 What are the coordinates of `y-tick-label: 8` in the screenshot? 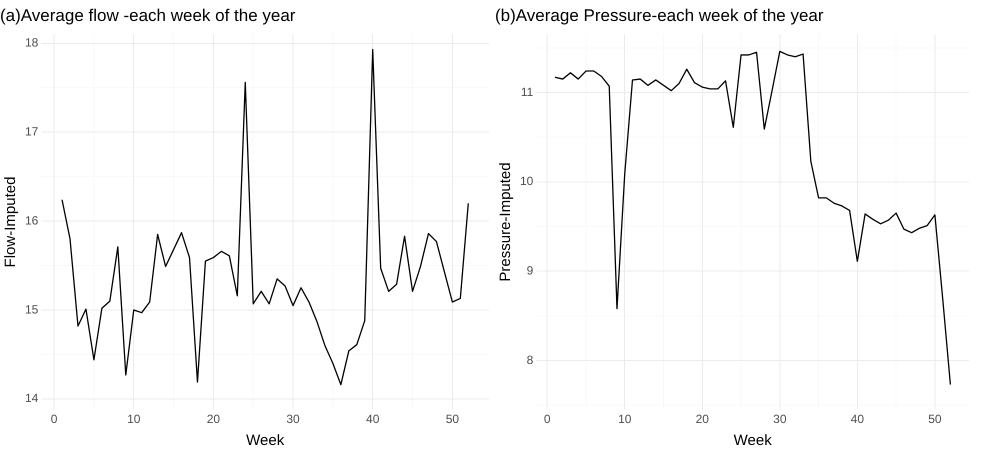 It's located at (530, 359).